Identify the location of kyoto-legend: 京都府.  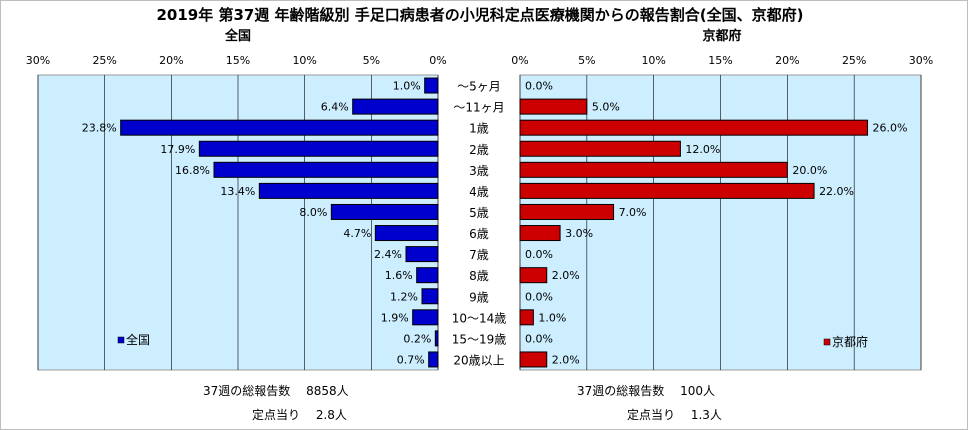
(845, 341).